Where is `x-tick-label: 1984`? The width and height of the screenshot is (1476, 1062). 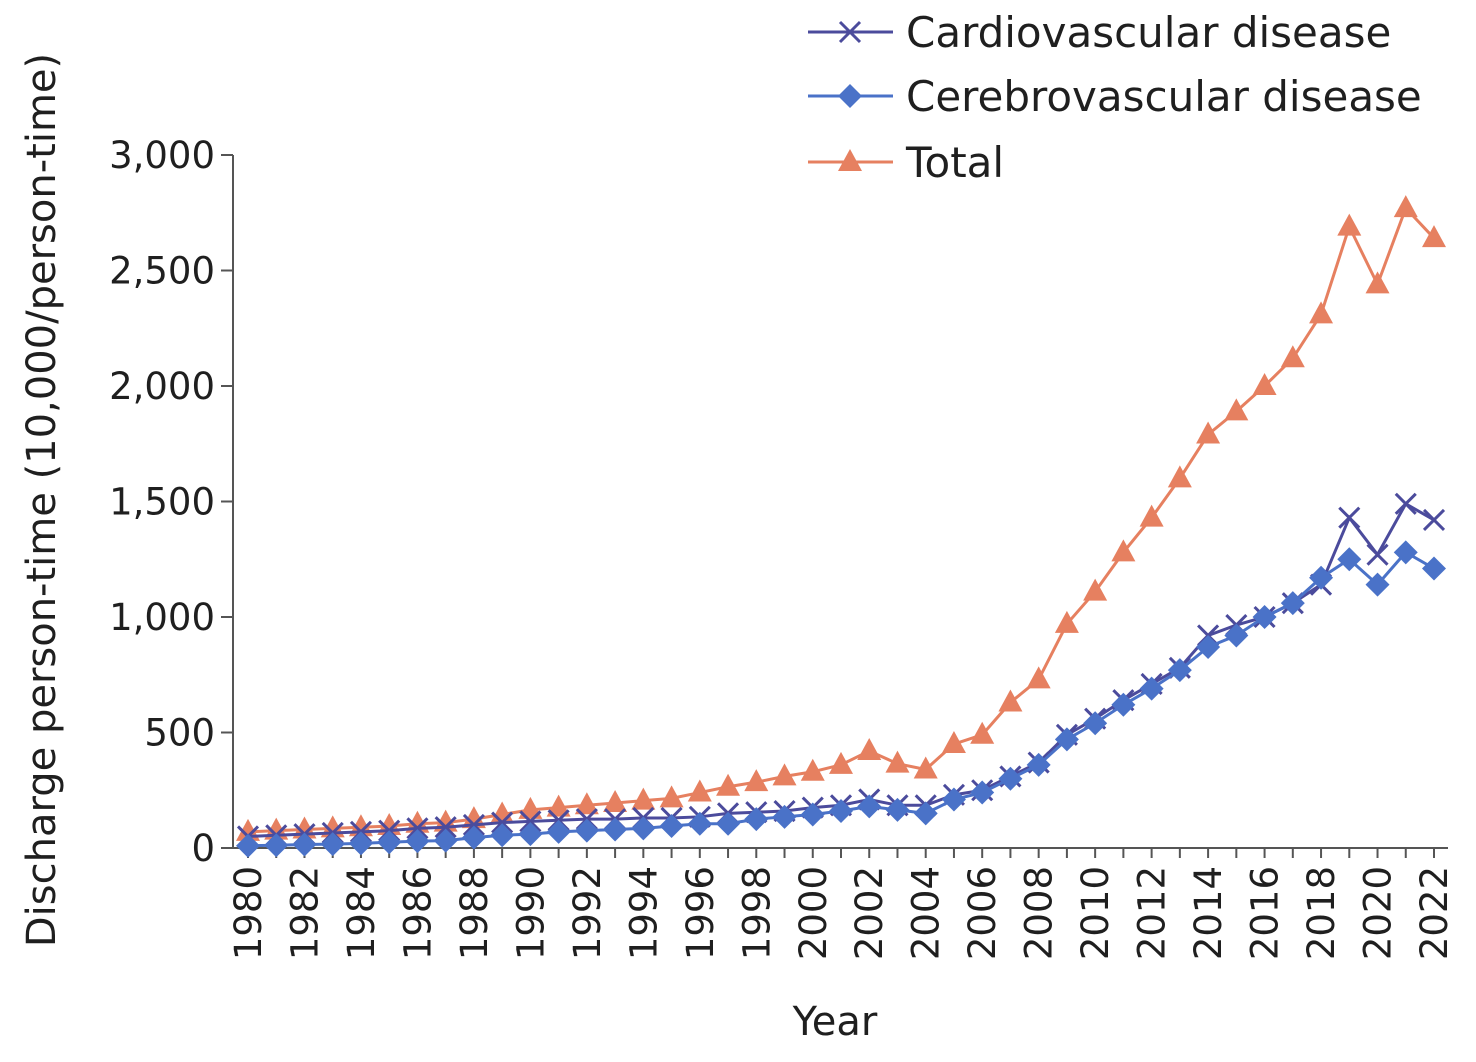
x-tick-label: 1984 is located at coordinates (361, 913).